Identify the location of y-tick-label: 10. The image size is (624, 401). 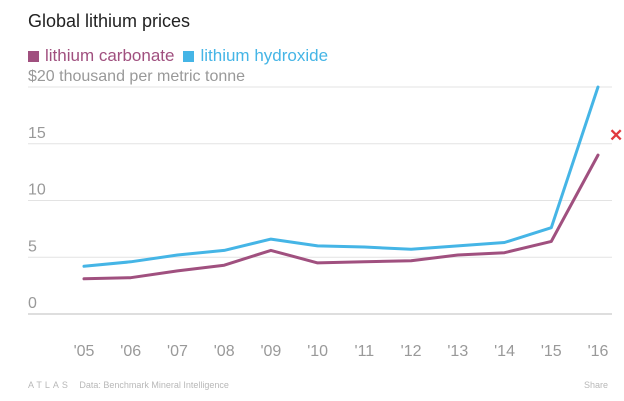
(37, 190).